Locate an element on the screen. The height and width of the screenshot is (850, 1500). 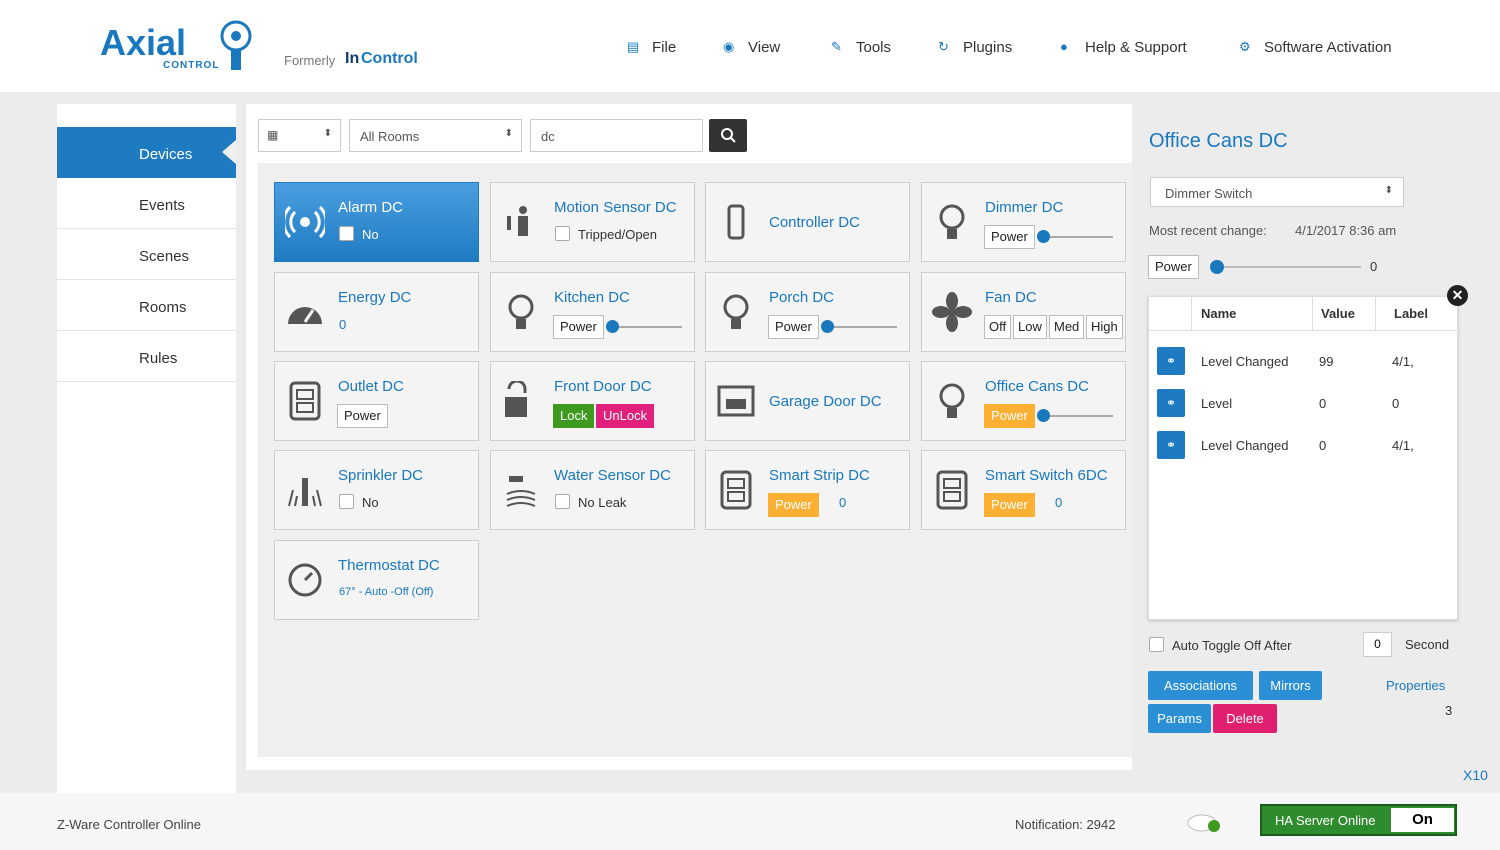
action-button: Delete is located at coordinates (1245, 718).